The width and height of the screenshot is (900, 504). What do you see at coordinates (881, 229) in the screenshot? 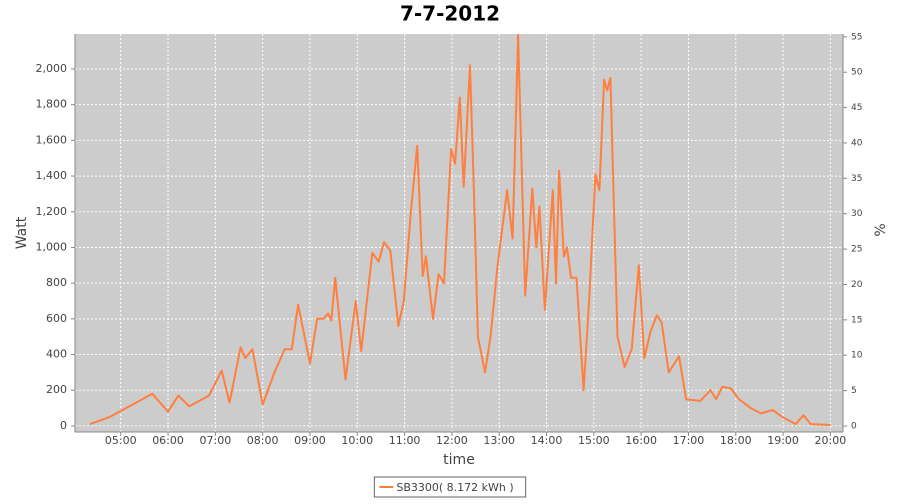
I see `y2-axis-label: %` at bounding box center [881, 229].